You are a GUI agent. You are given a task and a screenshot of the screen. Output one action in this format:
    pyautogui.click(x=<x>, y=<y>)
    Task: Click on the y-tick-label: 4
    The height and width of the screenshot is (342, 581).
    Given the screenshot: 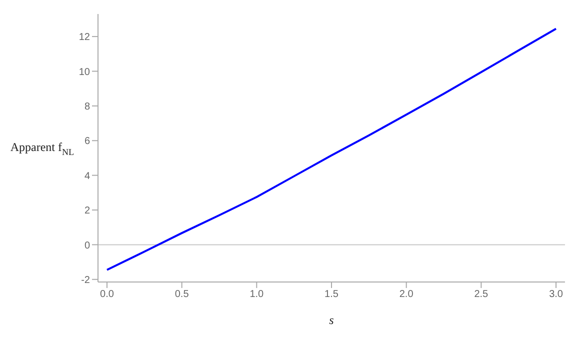 What is the action you would take?
    pyautogui.click(x=87, y=176)
    